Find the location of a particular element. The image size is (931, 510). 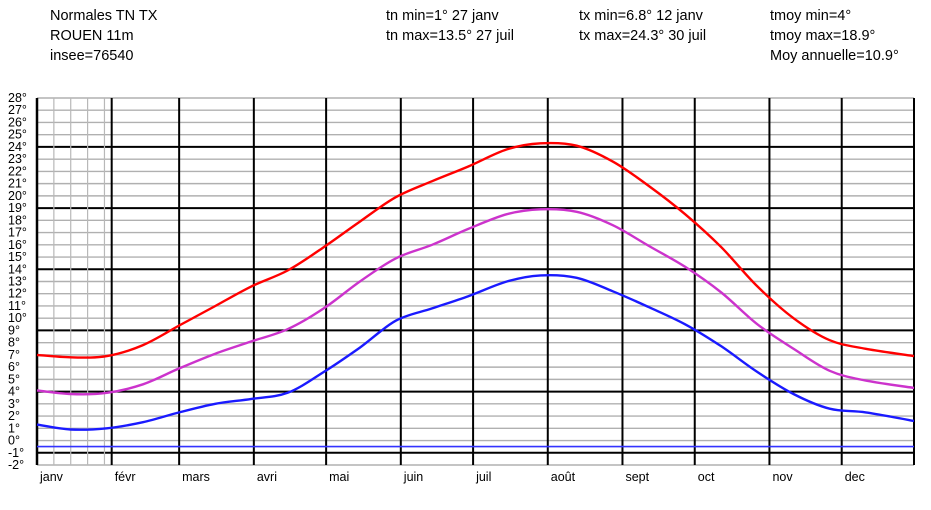

annual-mean-stat: Moy annuelle=10.9° is located at coordinates (834, 56).